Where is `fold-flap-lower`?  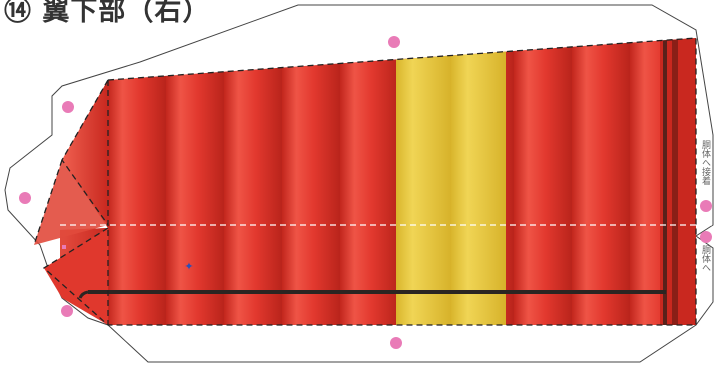 fold-flap-lower is located at coordinates (76, 276).